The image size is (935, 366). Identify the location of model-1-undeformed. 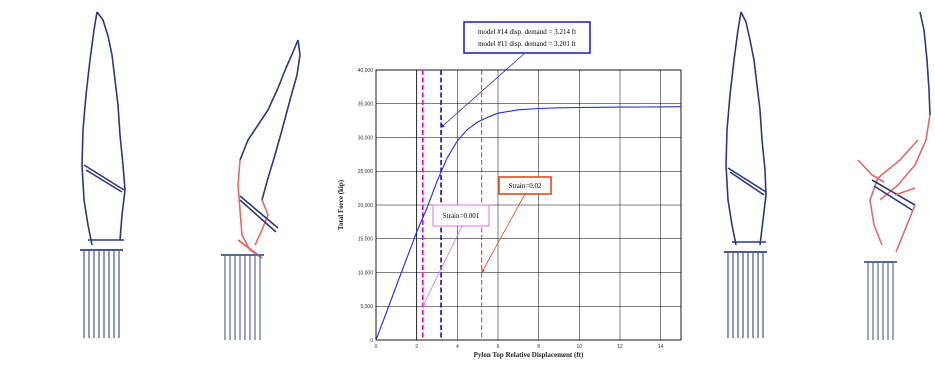
(103, 174).